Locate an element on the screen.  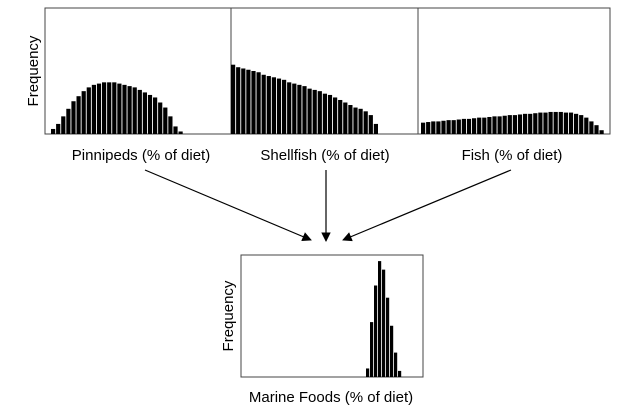
shellfish-panel: Shellfish (% of diet) is located at coordinates (324, 85).